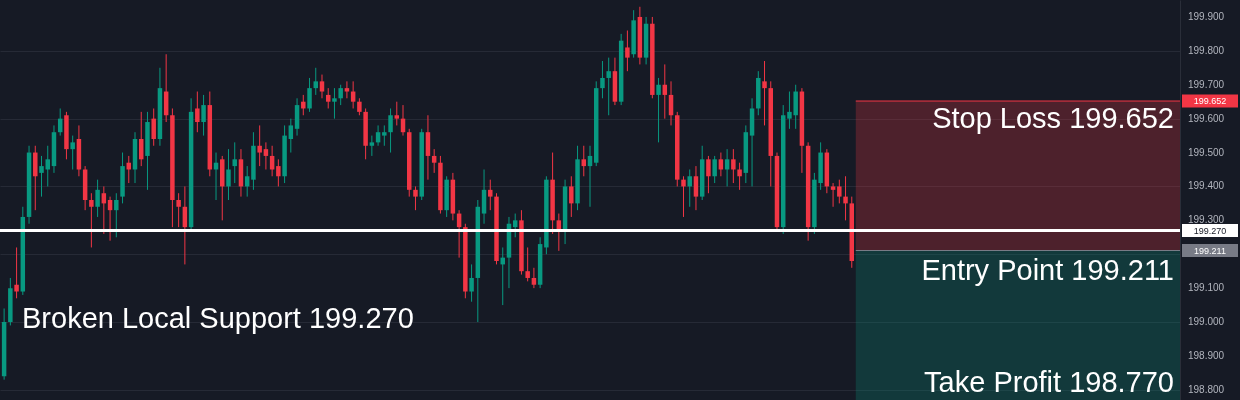  Describe the element at coordinates (218, 317) in the screenshot. I see `annotation: Broken Local Support 199.270` at that location.